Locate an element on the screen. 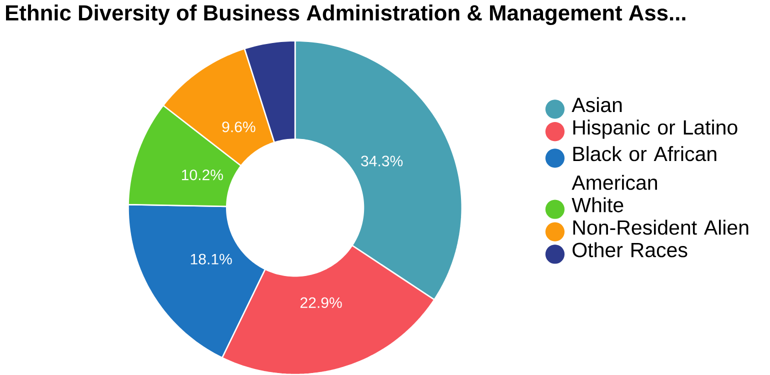 The width and height of the screenshot is (770, 375). data-label: 9.6% is located at coordinates (239, 126).